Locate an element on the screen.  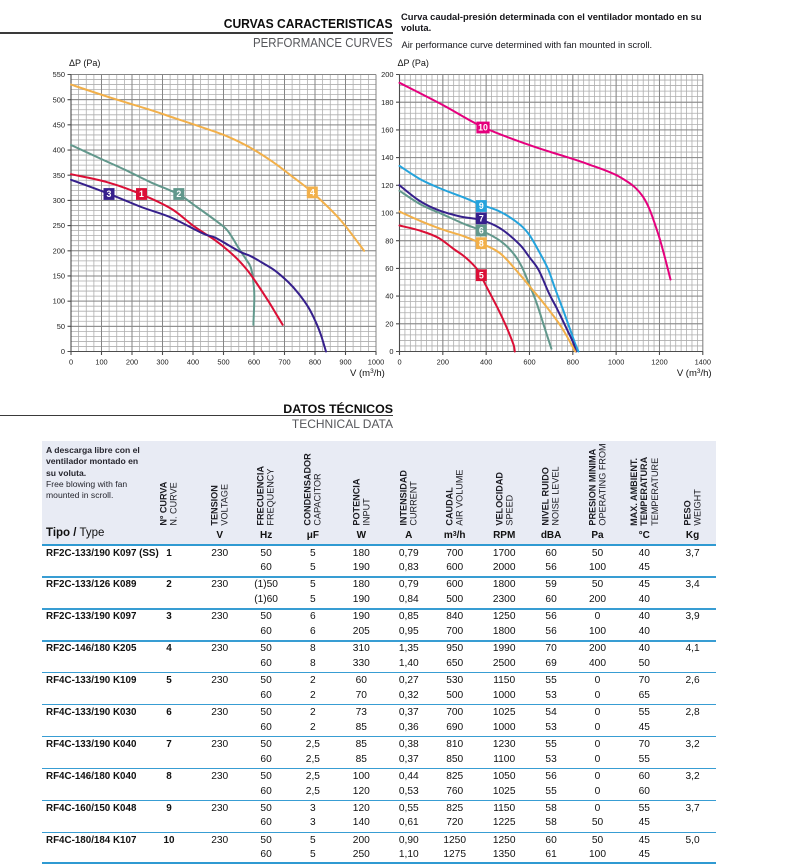
svg-text: 40 is located at coordinates (389, 296).